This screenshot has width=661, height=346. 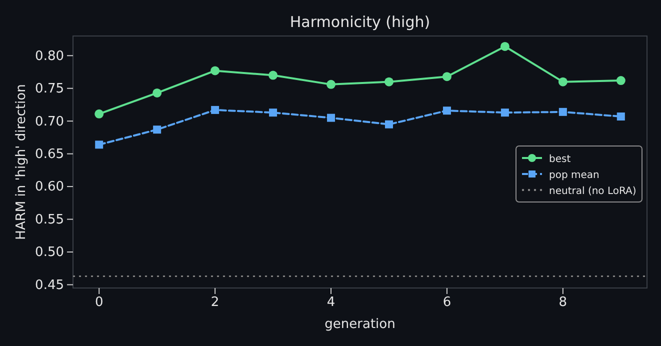 What do you see at coordinates (574, 175) in the screenshot?
I see `legend-label: pop mean` at bounding box center [574, 175].